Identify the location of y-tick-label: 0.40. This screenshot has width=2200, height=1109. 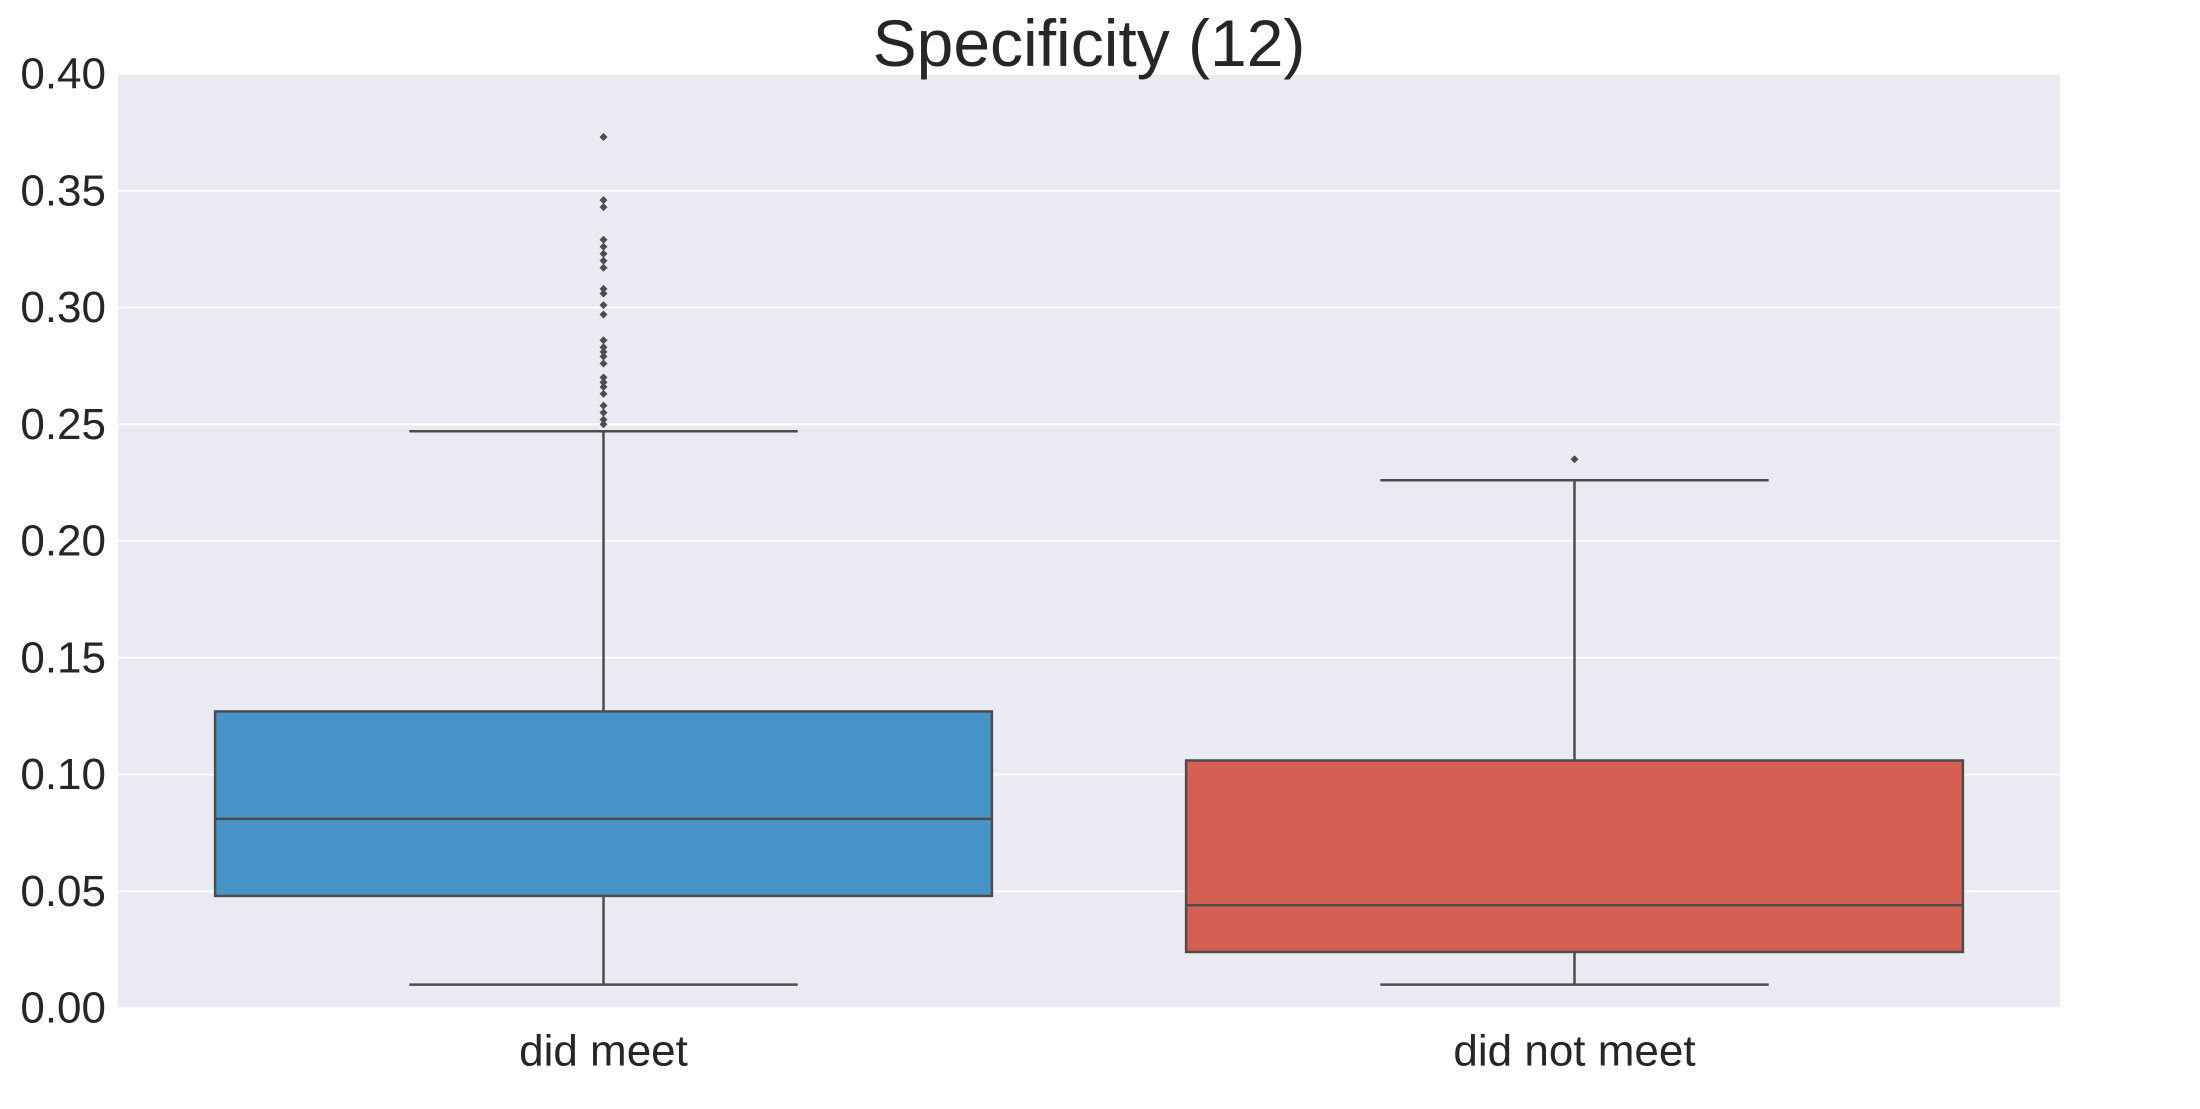
(63, 74).